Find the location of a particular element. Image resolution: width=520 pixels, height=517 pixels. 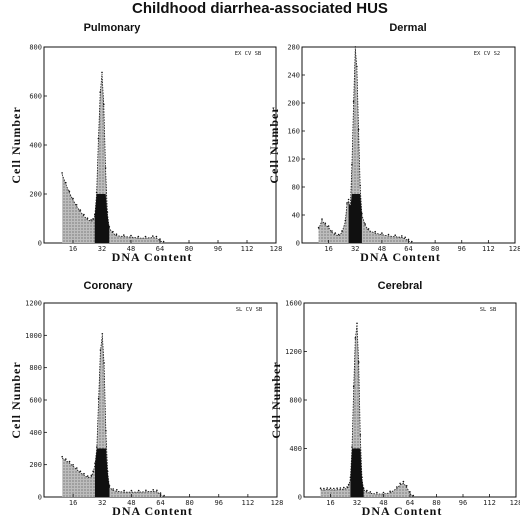

y-tick-label: 200 is located at coordinates (293, 104).